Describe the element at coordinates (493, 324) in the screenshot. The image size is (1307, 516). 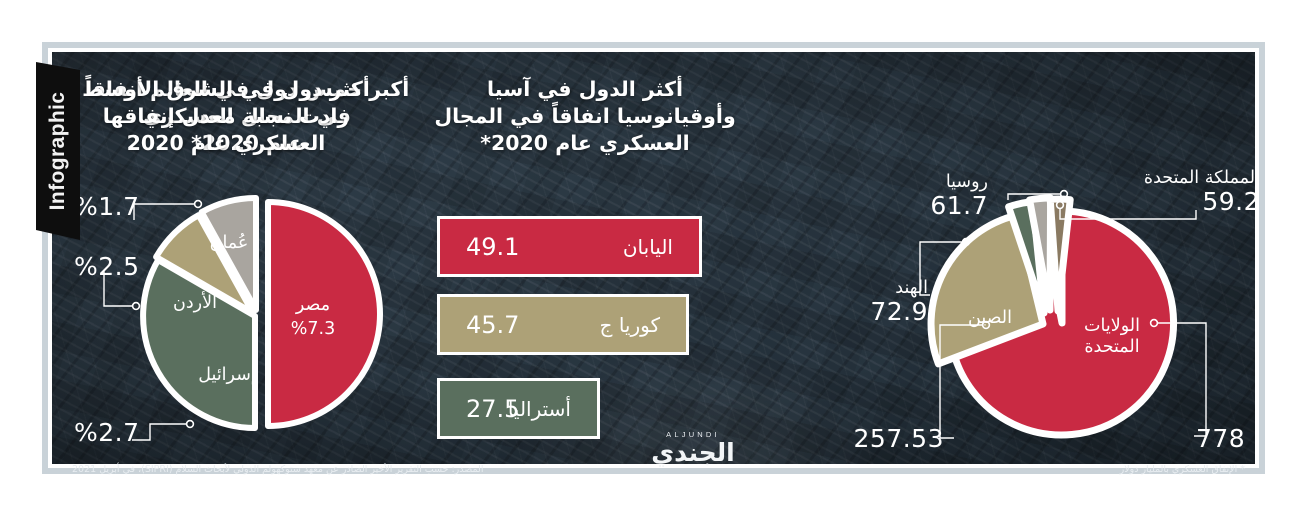
I see `bar-south-korea-value: 45.7` at that location.